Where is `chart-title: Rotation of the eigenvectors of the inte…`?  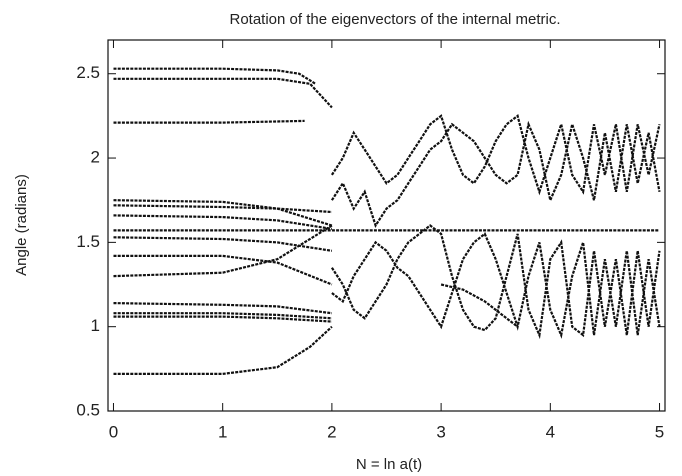 chart-title: Rotation of the eigenvectors of the inte… is located at coordinates (394, 19).